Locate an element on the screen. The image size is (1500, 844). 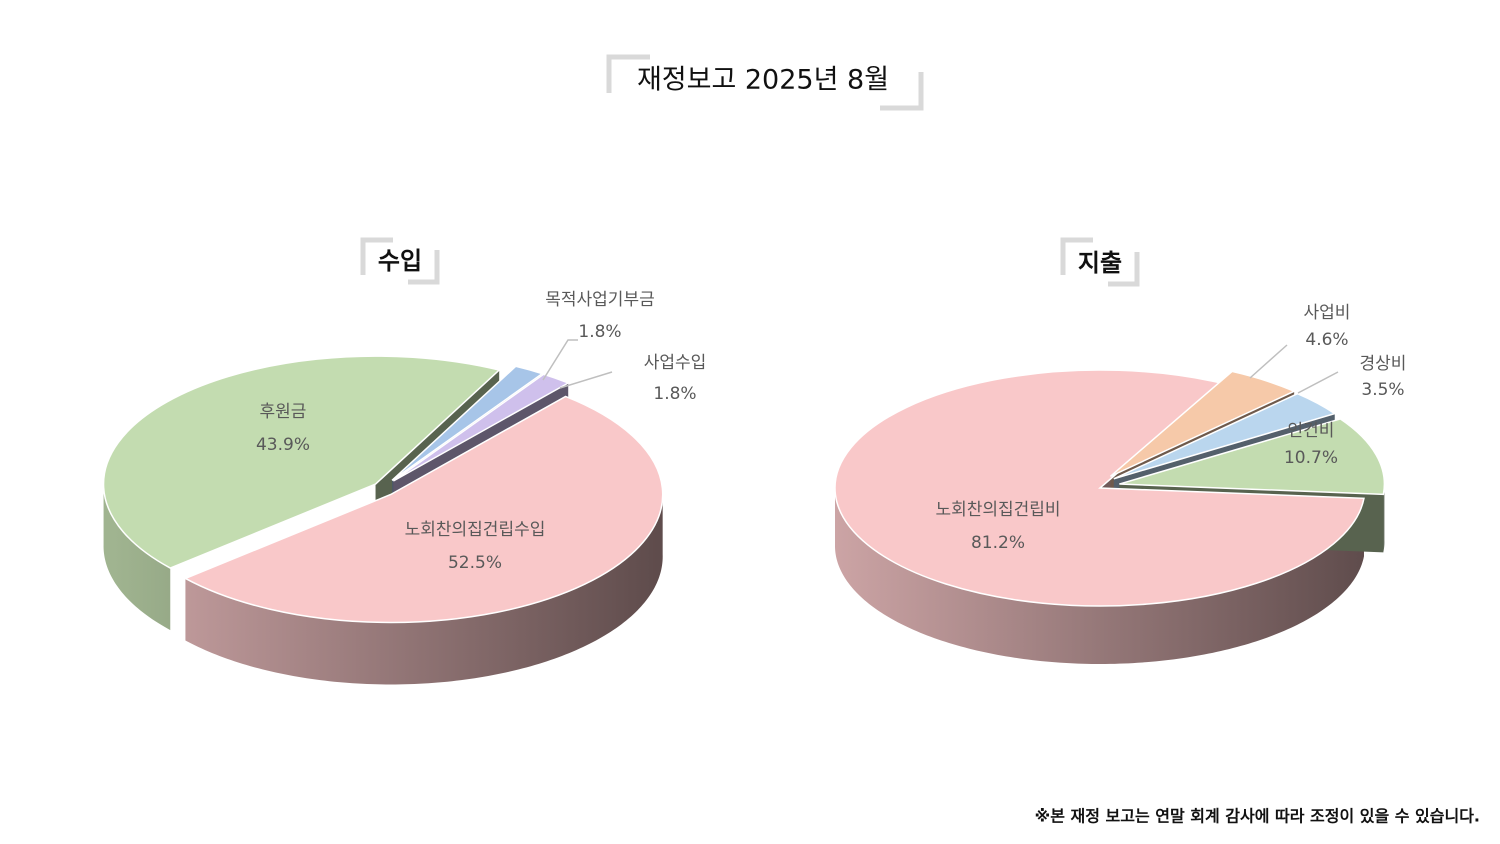
slice-label: 경상비 is located at coordinates (1383, 364).